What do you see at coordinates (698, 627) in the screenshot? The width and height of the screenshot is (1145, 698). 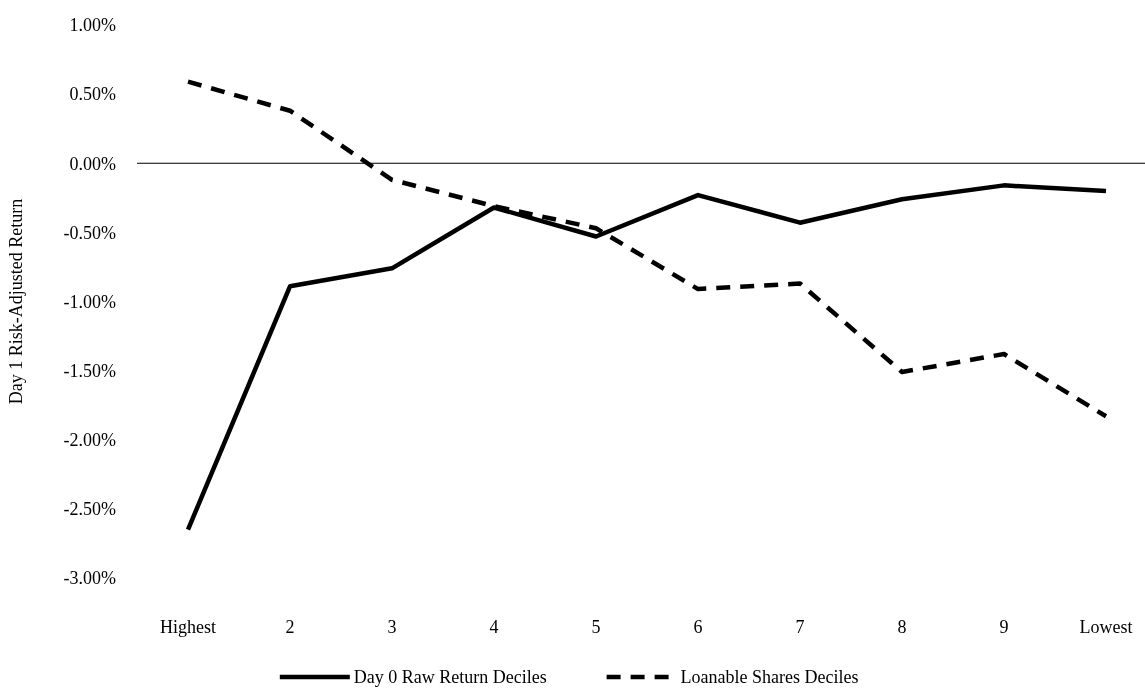 I see `x-tick-label: 6` at bounding box center [698, 627].